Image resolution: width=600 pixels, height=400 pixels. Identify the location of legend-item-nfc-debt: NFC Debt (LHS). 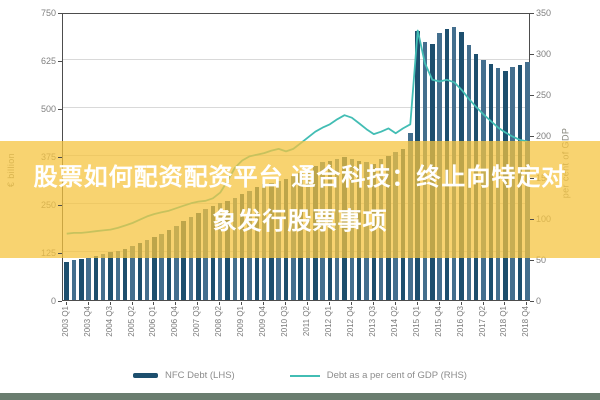
(184, 375).